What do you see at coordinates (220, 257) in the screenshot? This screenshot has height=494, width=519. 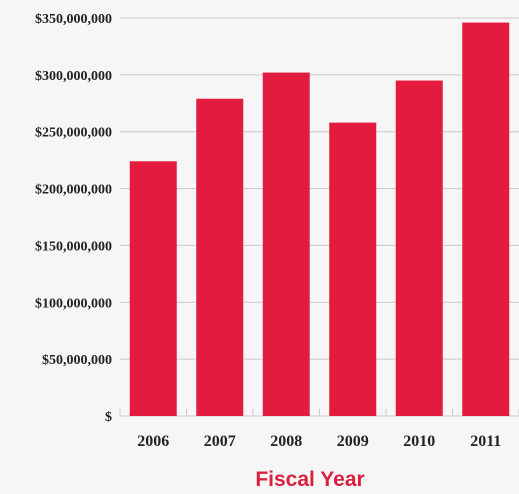 I see `bar-2007` at bounding box center [220, 257].